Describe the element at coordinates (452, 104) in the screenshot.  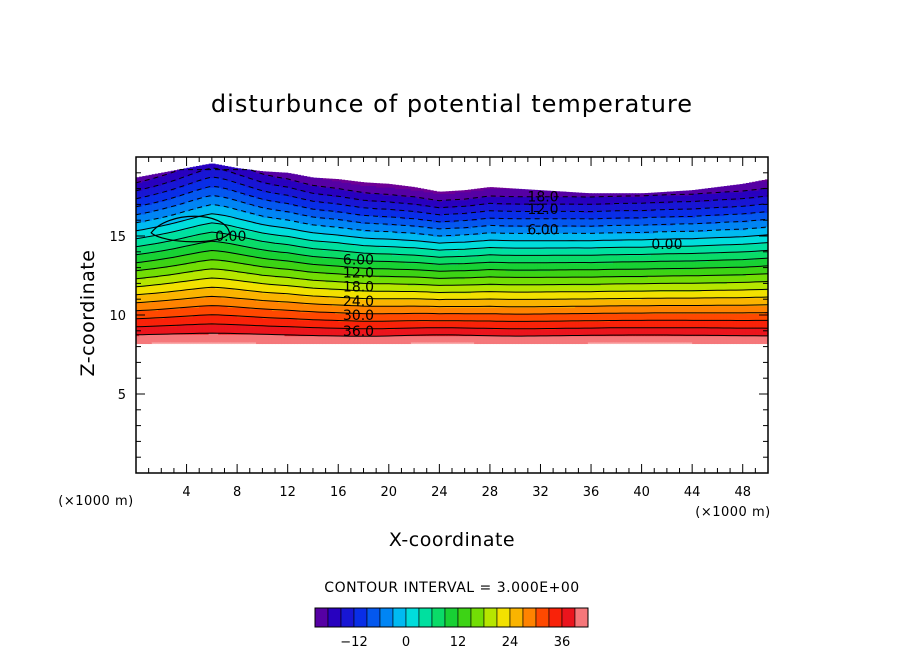
I see `chart-title: disturbunce of potential temperature` at that location.